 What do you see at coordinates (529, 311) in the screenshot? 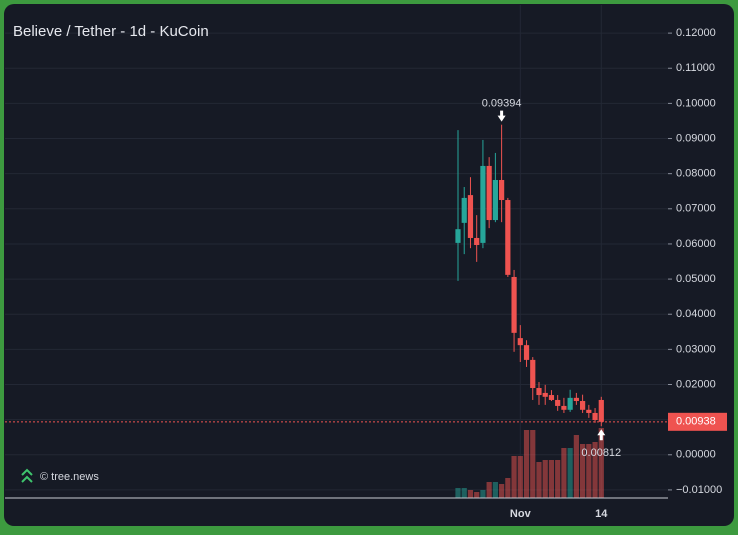
I see `marks` at bounding box center [529, 311].